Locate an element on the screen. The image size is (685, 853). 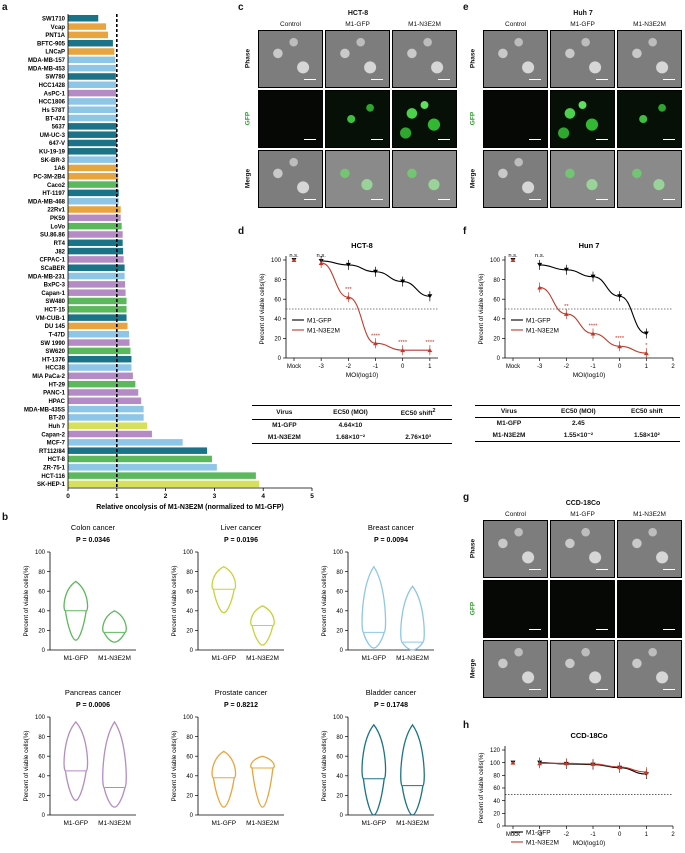
x-tick-label: 0 is located at coordinates (620, 367).